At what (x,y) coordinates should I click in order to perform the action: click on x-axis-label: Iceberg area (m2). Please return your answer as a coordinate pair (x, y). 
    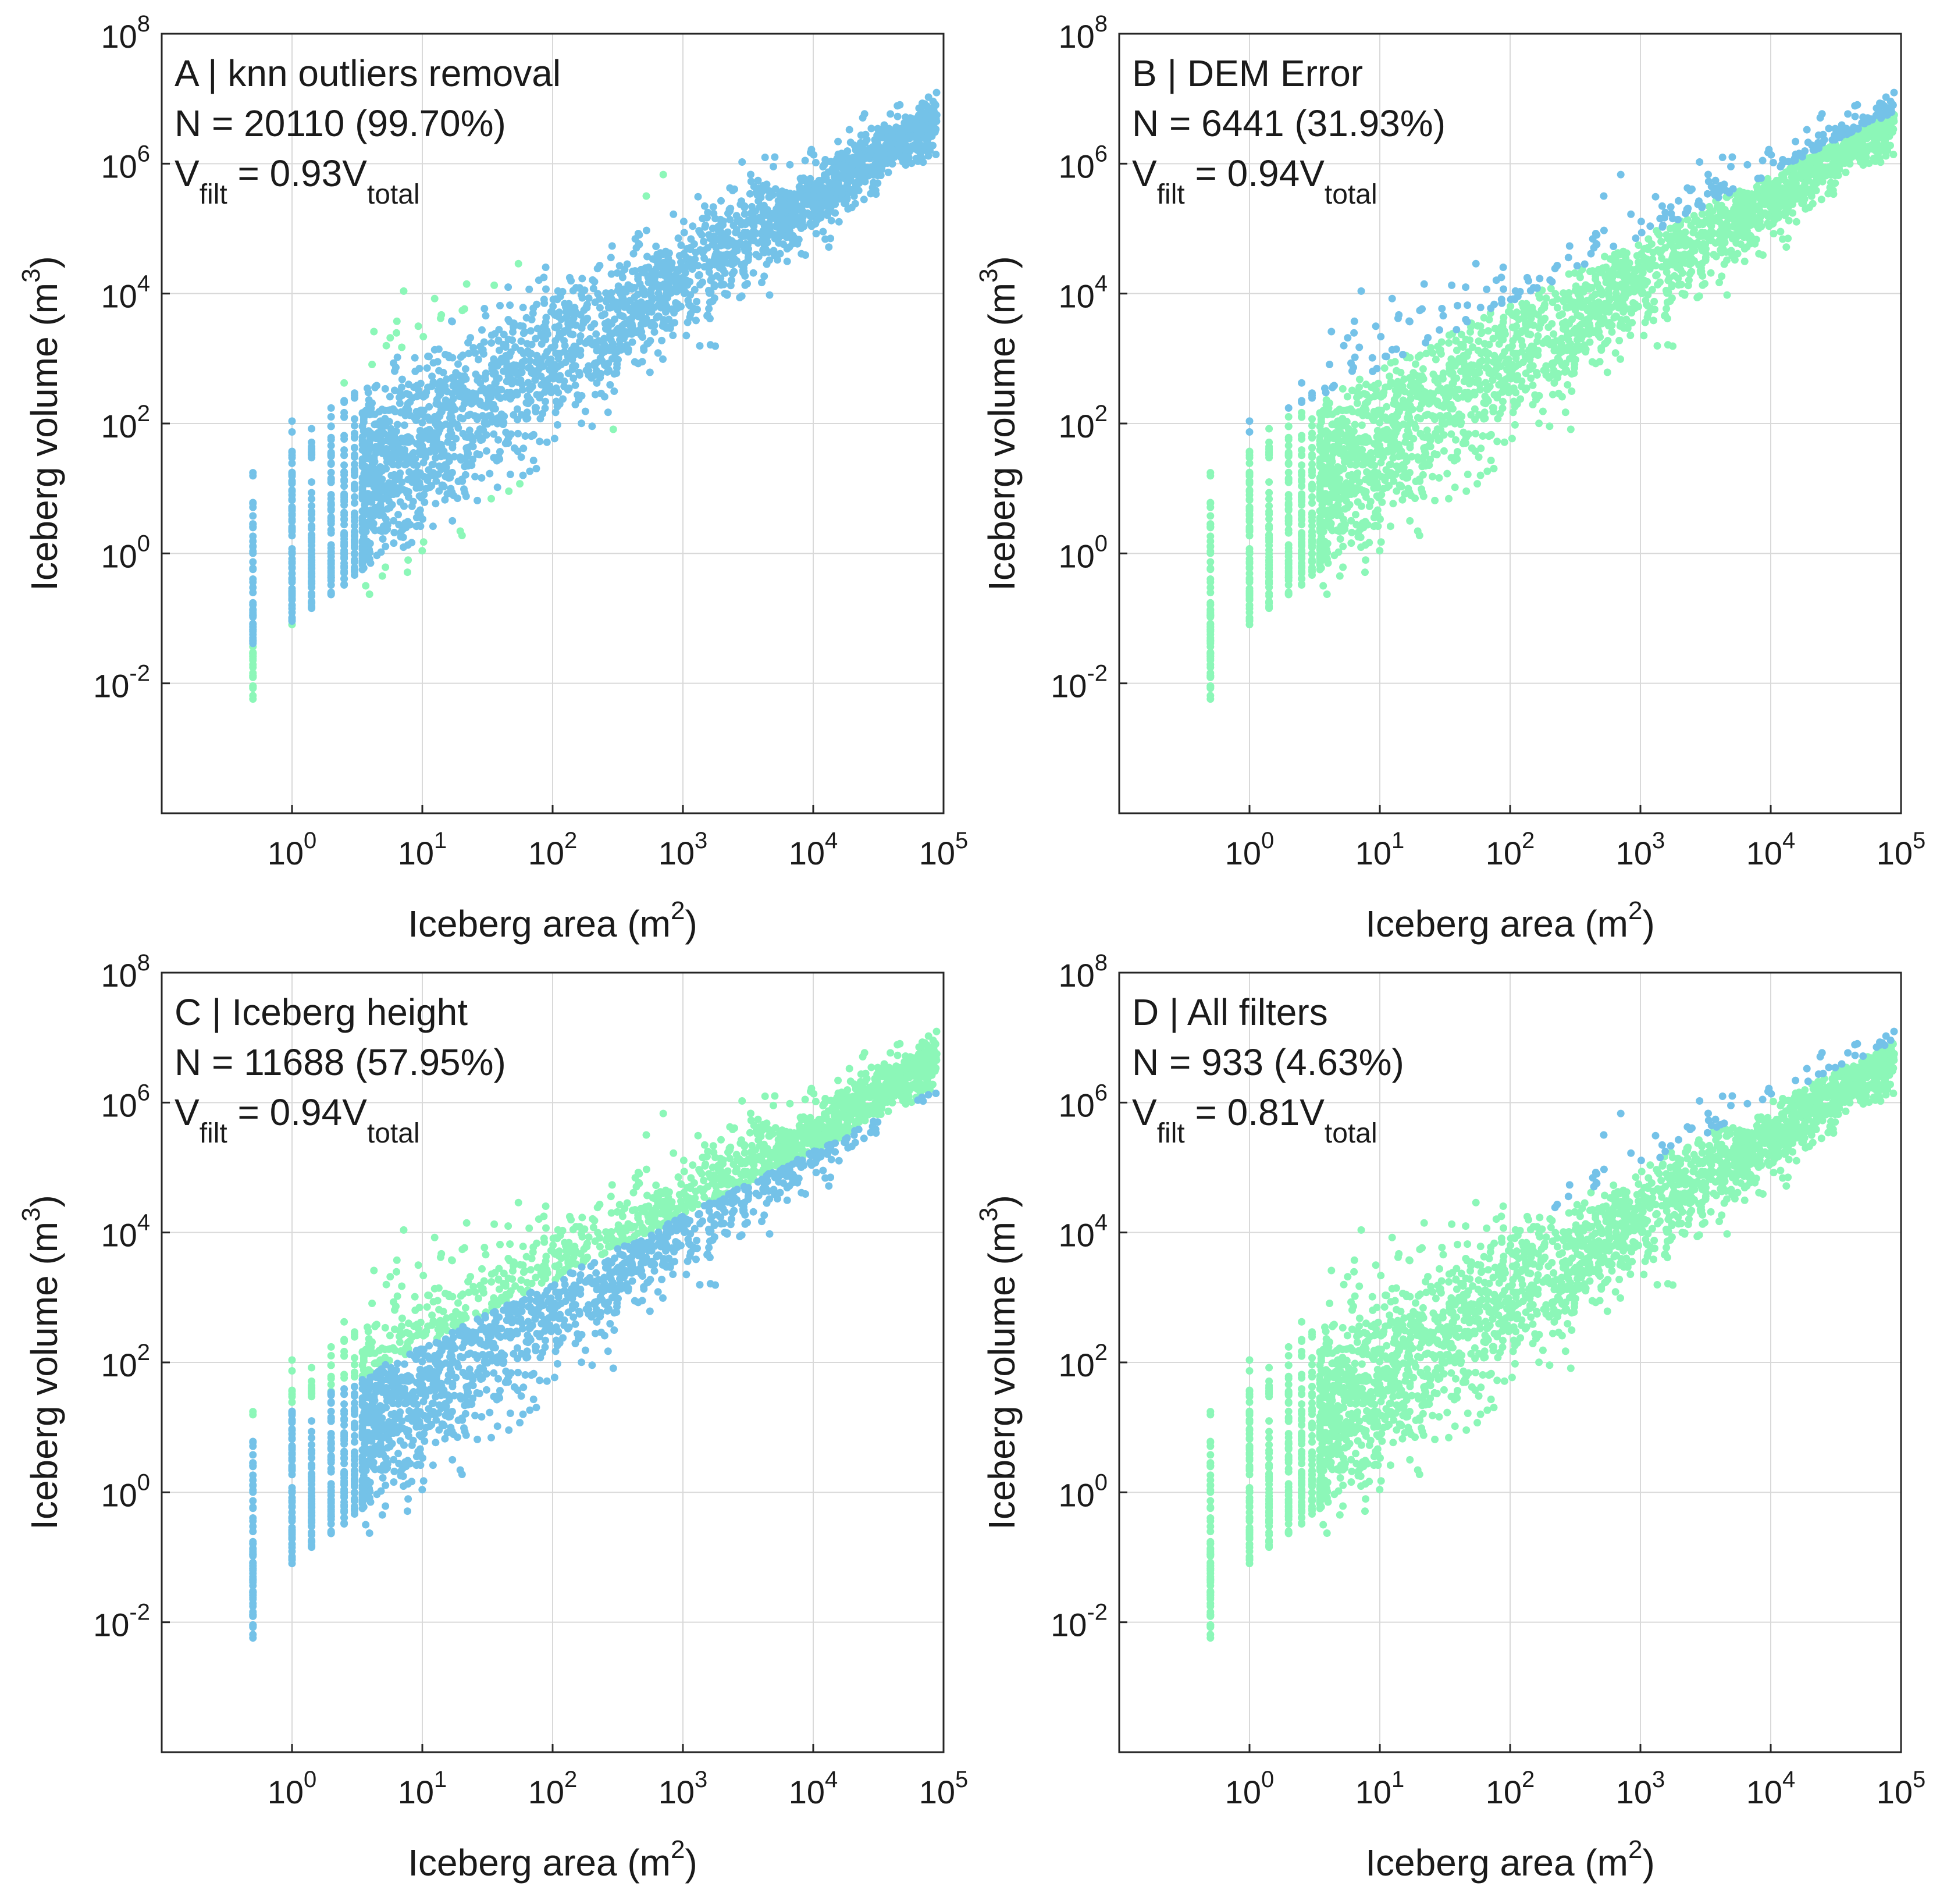
    Looking at the image, I should click on (552, 920).